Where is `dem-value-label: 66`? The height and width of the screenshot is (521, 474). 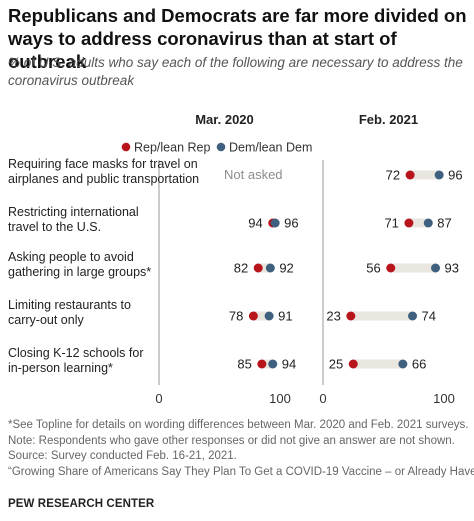
dem-value-label: 66 is located at coordinates (419, 364).